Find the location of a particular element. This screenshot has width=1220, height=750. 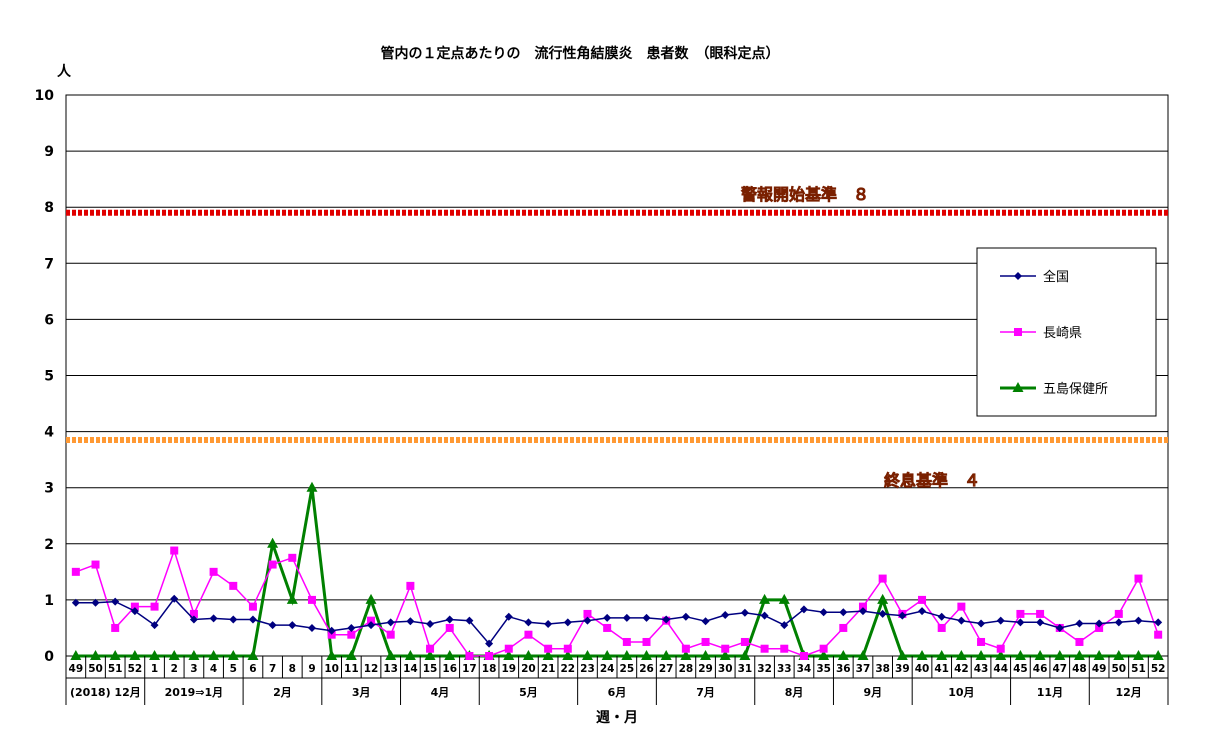

week-label: 24 is located at coordinates (607, 669).